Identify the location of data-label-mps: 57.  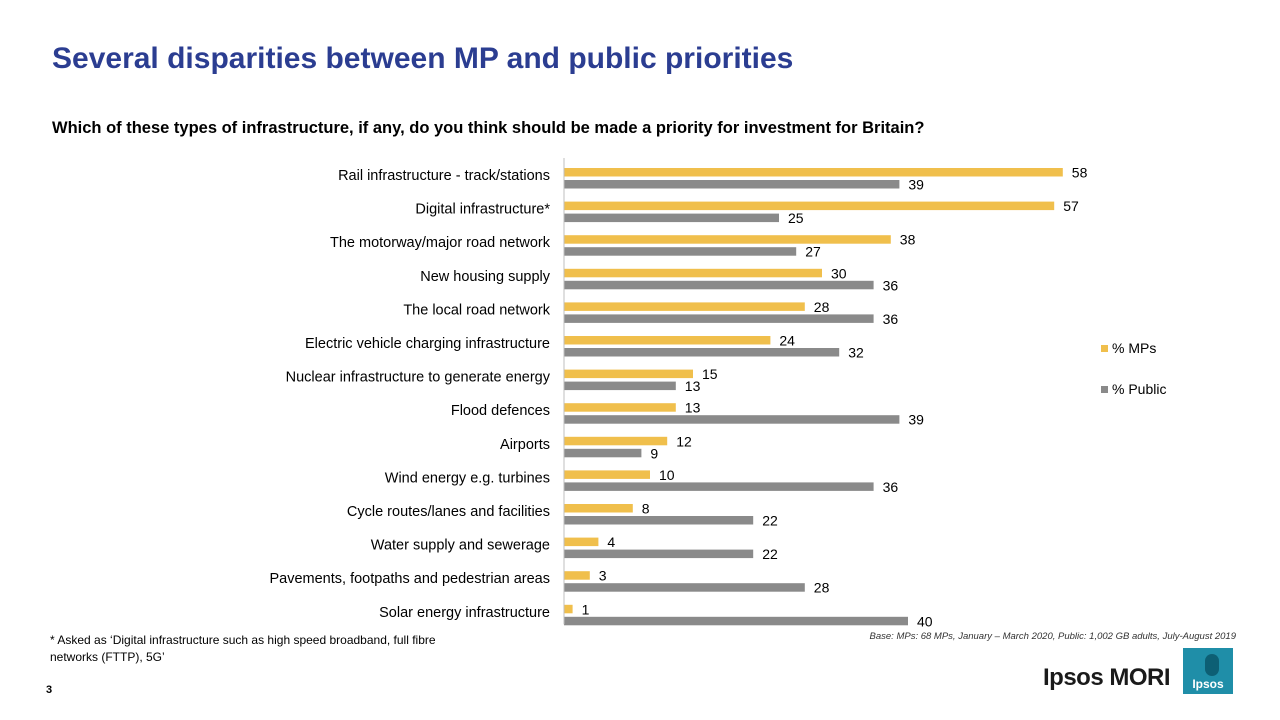
(1071, 206).